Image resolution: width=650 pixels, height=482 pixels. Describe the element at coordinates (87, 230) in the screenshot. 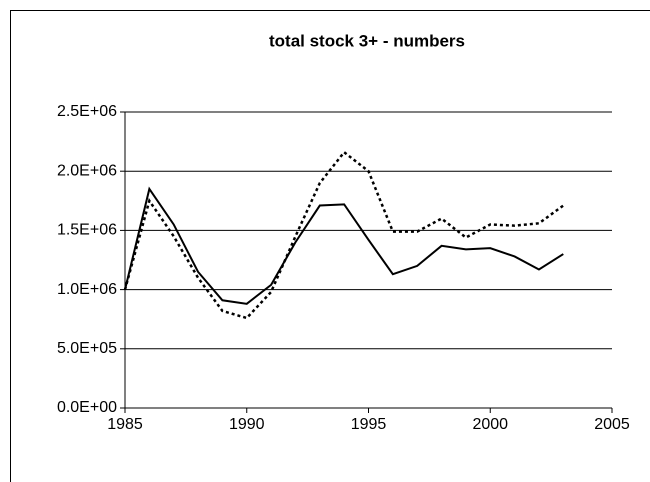

I see `y-tick-label: 1.5E+06` at that location.